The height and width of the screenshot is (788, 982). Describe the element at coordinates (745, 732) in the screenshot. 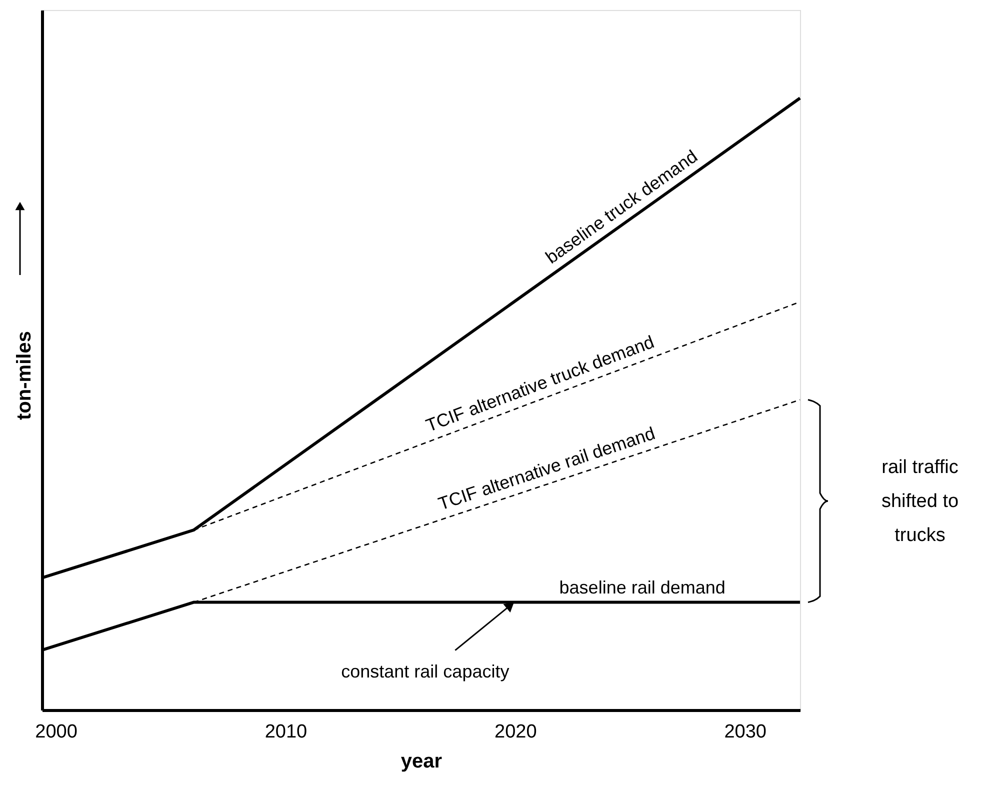

I see `x-tick-label: 2030` at that location.